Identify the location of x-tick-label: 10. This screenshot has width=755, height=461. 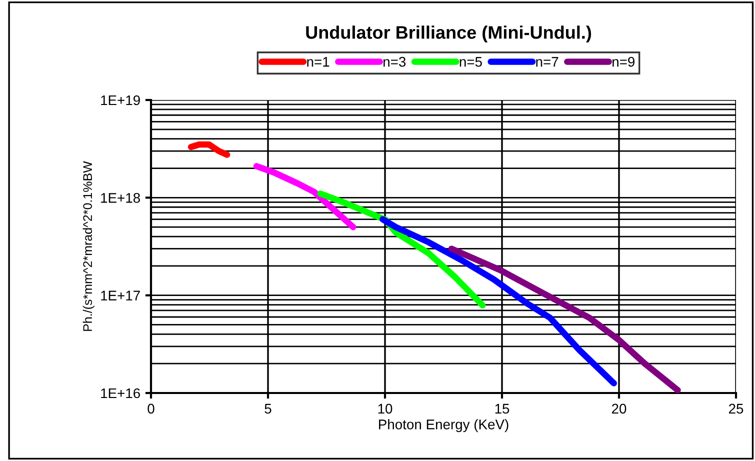
(385, 409).